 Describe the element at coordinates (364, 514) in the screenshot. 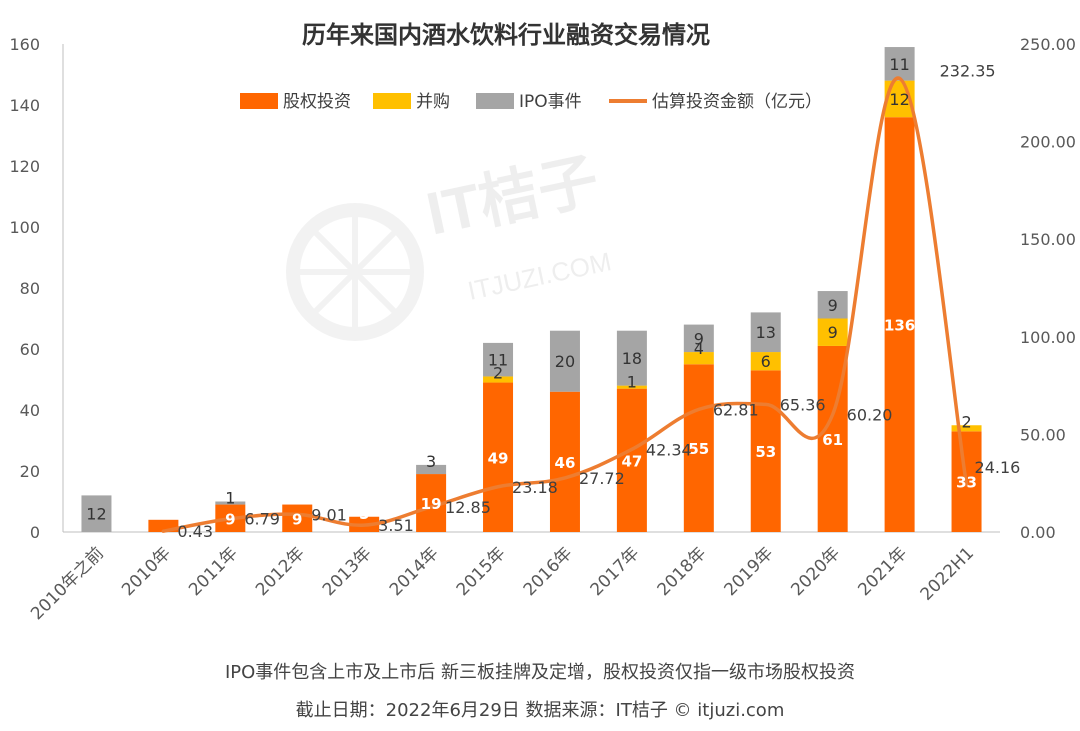

I see `bar-value-label: 5` at that location.